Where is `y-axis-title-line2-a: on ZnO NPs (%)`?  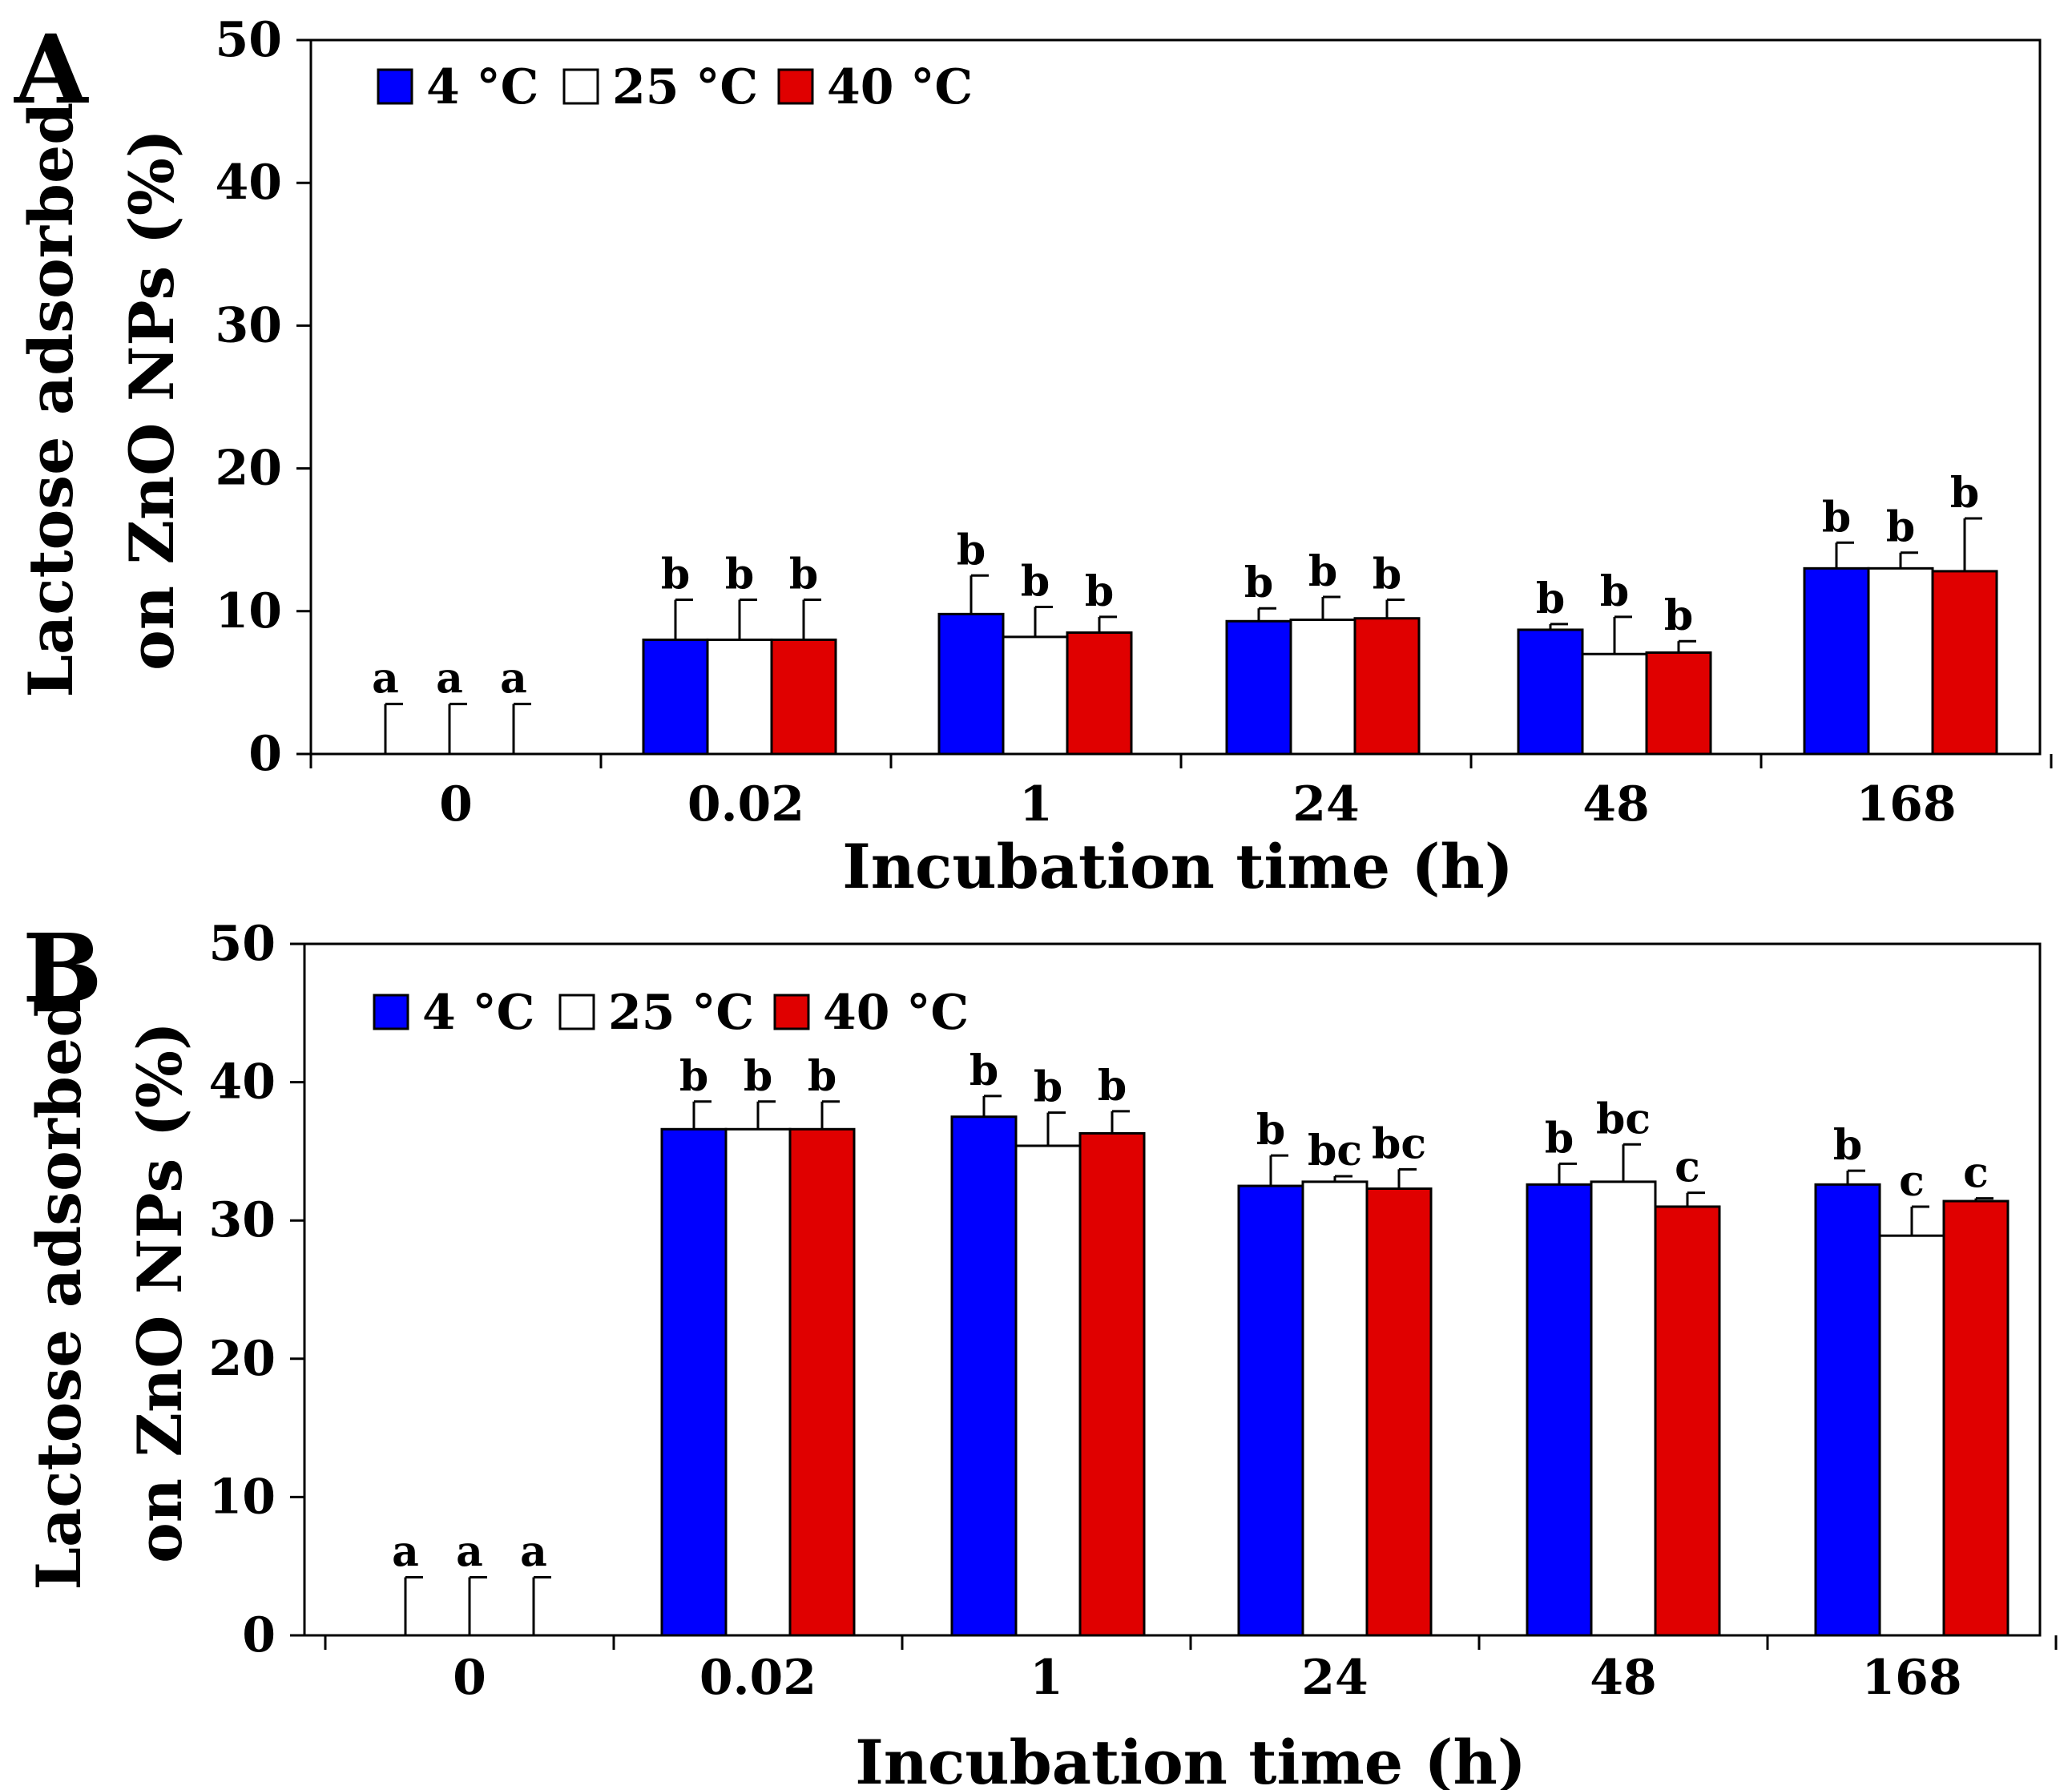 y-axis-title-line2-a: on ZnO NPs (%) is located at coordinates (151, 400).